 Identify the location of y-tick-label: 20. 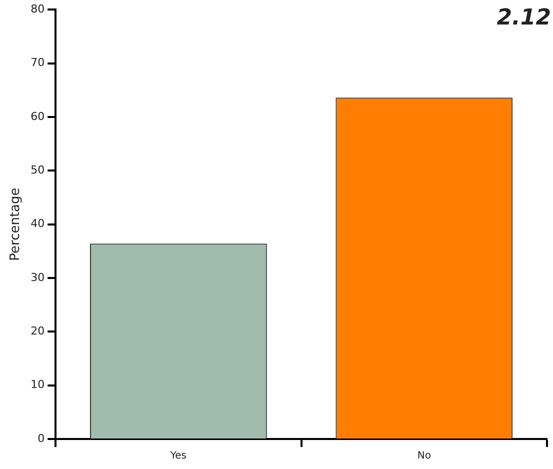
(37, 331).